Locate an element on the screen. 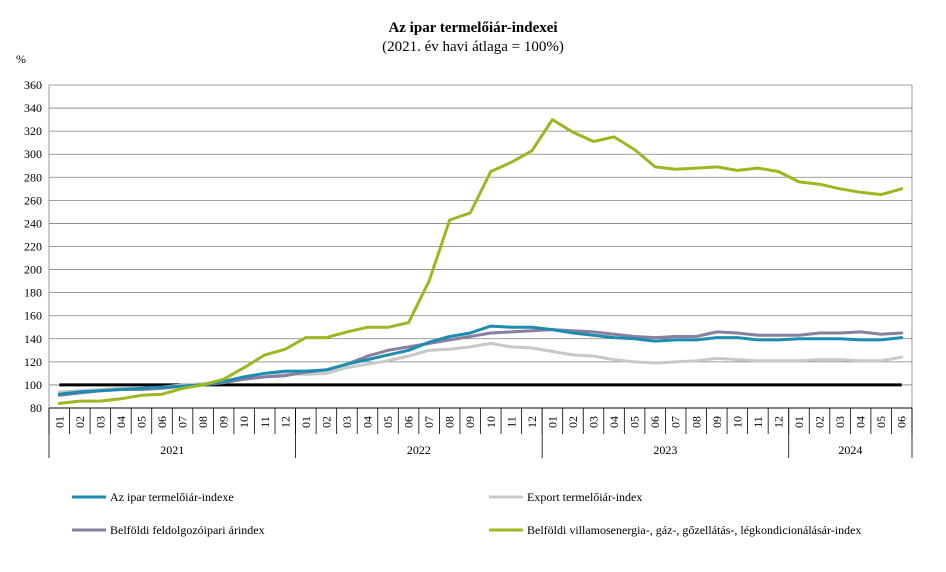  legend-label-1: Belföldi feldolgozóipari árindex is located at coordinates (187, 530).